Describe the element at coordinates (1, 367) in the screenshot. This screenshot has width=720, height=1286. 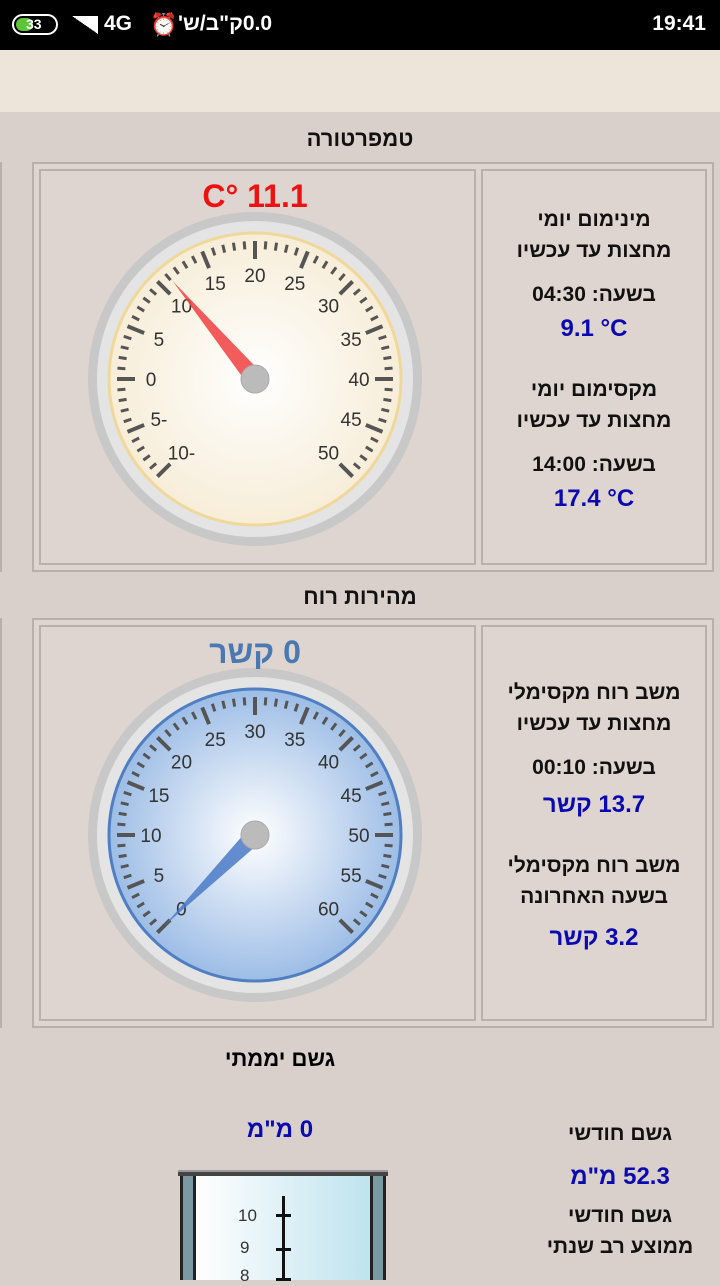
I see `divider` at that location.